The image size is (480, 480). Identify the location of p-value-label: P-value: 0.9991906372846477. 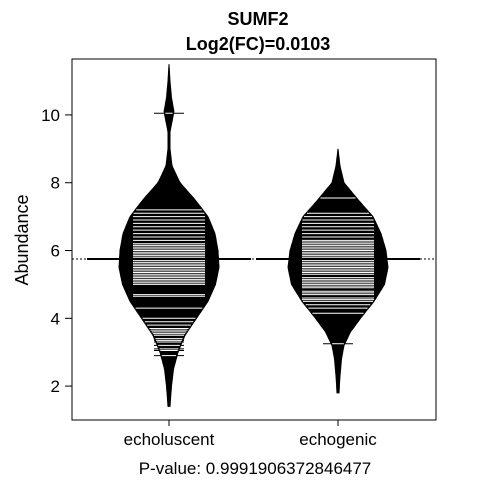
(255, 468).